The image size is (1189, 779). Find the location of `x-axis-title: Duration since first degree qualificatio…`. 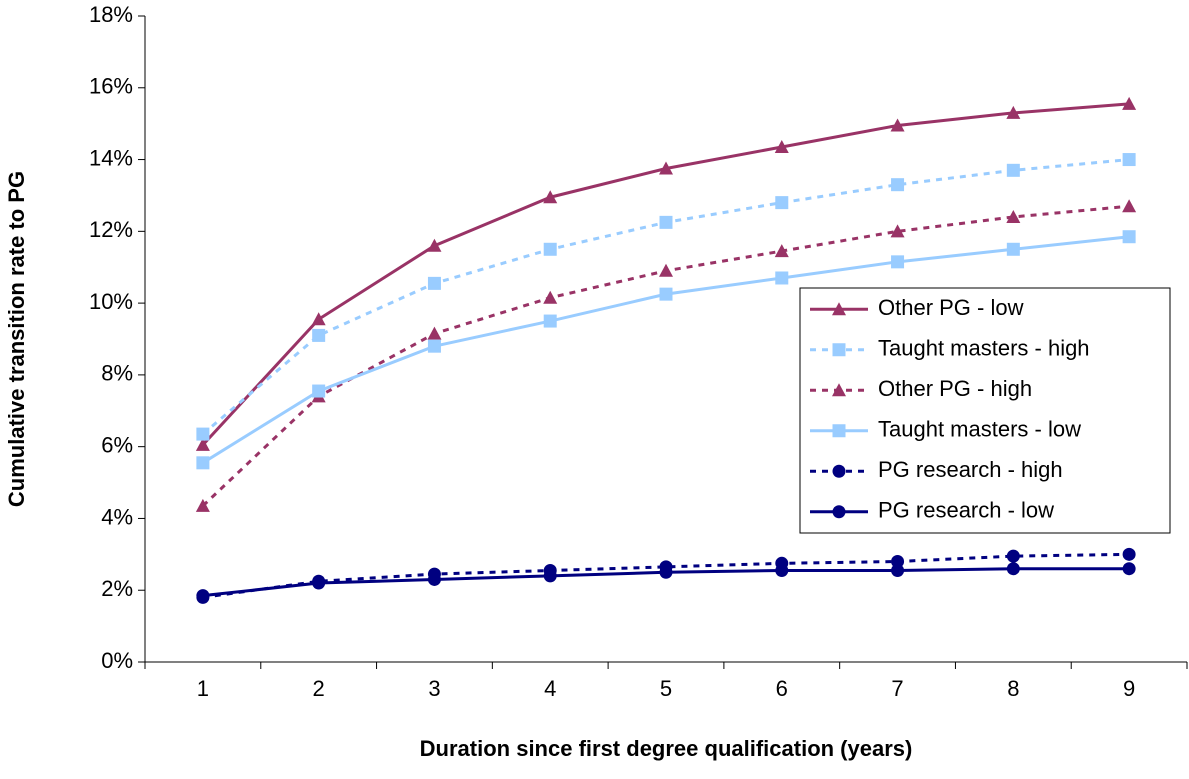

x-axis-title: Duration since first degree qualificatio… is located at coordinates (666, 748).